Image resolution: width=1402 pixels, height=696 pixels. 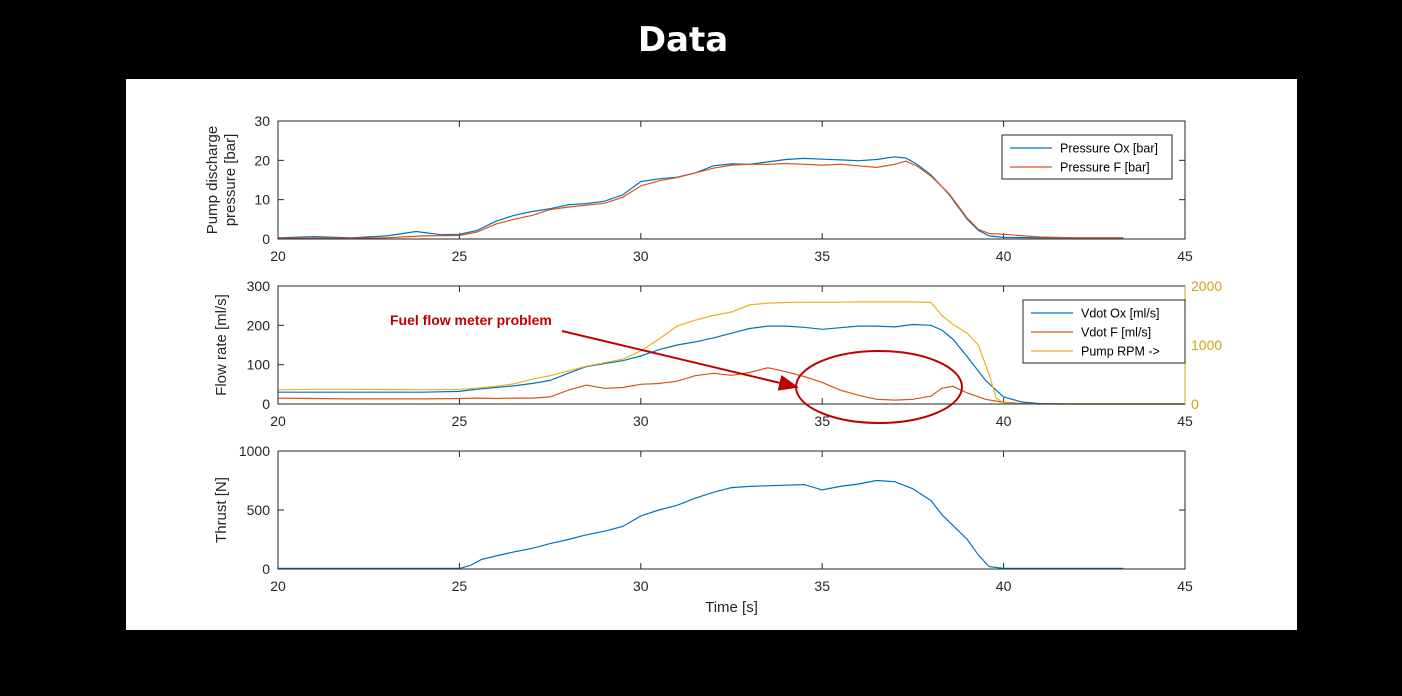 What do you see at coordinates (221, 510) in the screenshot?
I see `y-axis-label: Thrust [N]` at bounding box center [221, 510].